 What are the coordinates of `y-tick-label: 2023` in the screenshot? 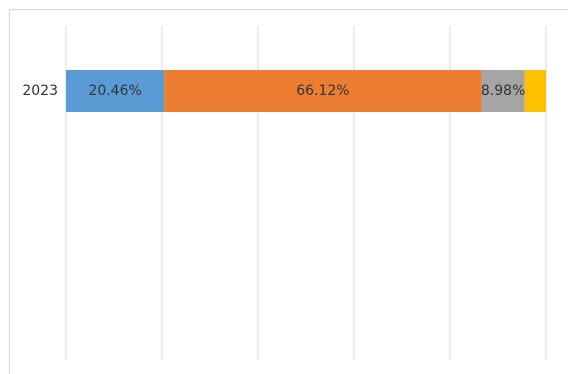 It's located at (40, 91).